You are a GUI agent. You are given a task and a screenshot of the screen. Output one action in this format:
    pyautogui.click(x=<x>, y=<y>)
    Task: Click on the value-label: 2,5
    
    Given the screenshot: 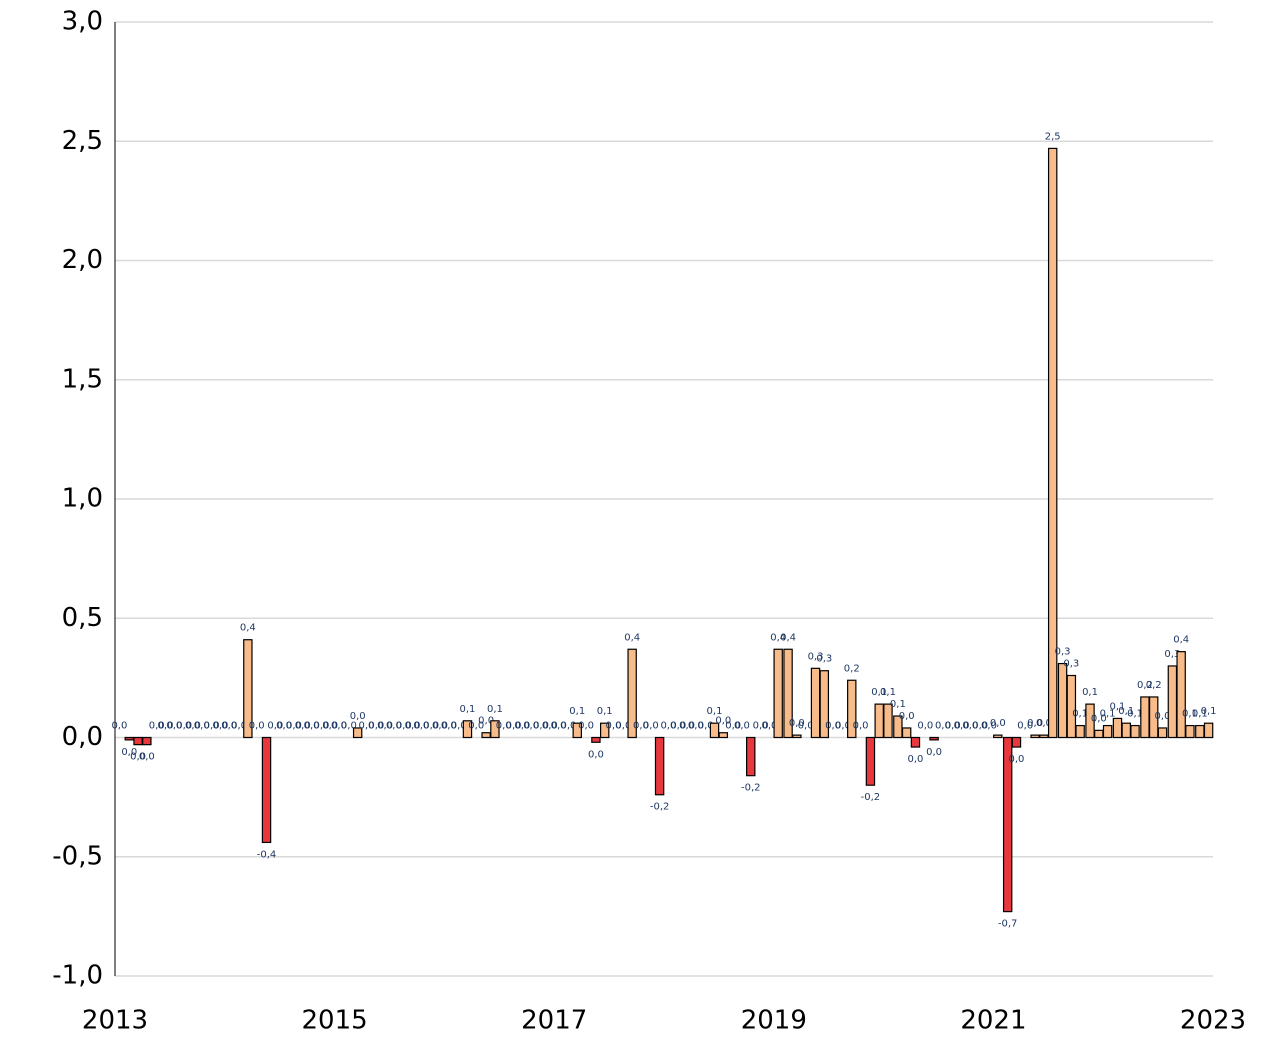 What is the action you would take?
    pyautogui.click(x=1053, y=136)
    